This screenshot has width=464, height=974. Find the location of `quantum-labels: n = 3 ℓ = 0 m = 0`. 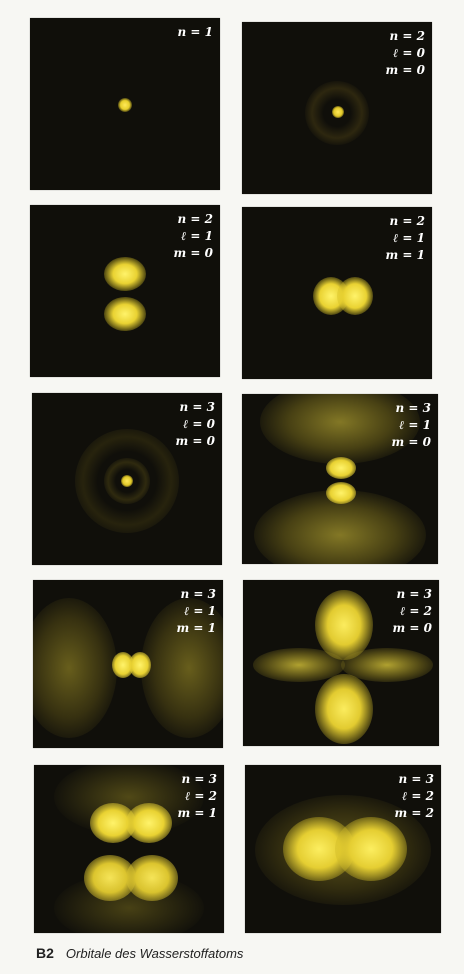

quantum-labels: n = 3 ℓ = 0 m = 0 is located at coordinates (195, 424).